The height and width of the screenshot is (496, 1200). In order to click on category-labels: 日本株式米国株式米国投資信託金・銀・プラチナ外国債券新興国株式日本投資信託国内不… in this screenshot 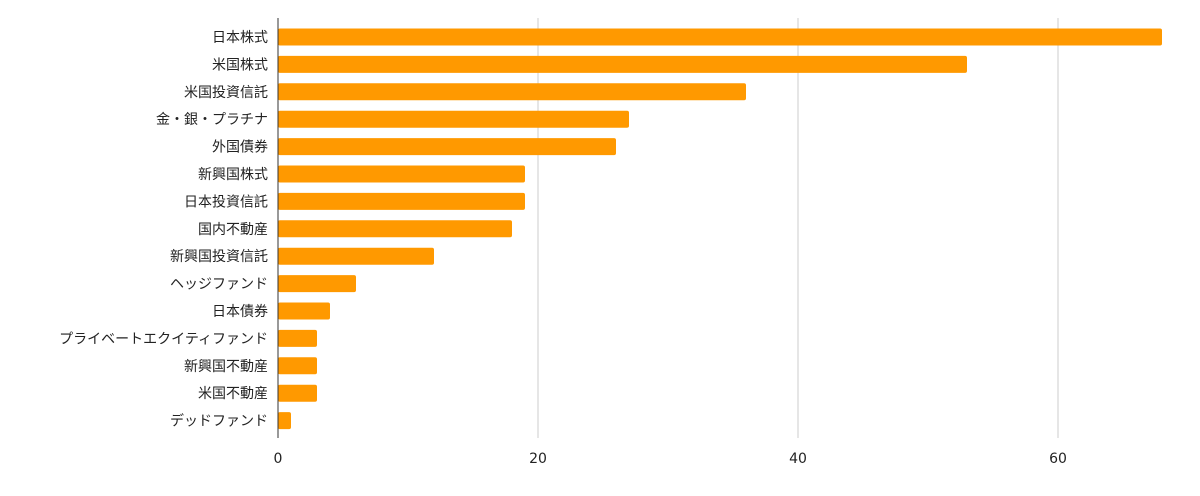, I will do `click(163, 230)`.